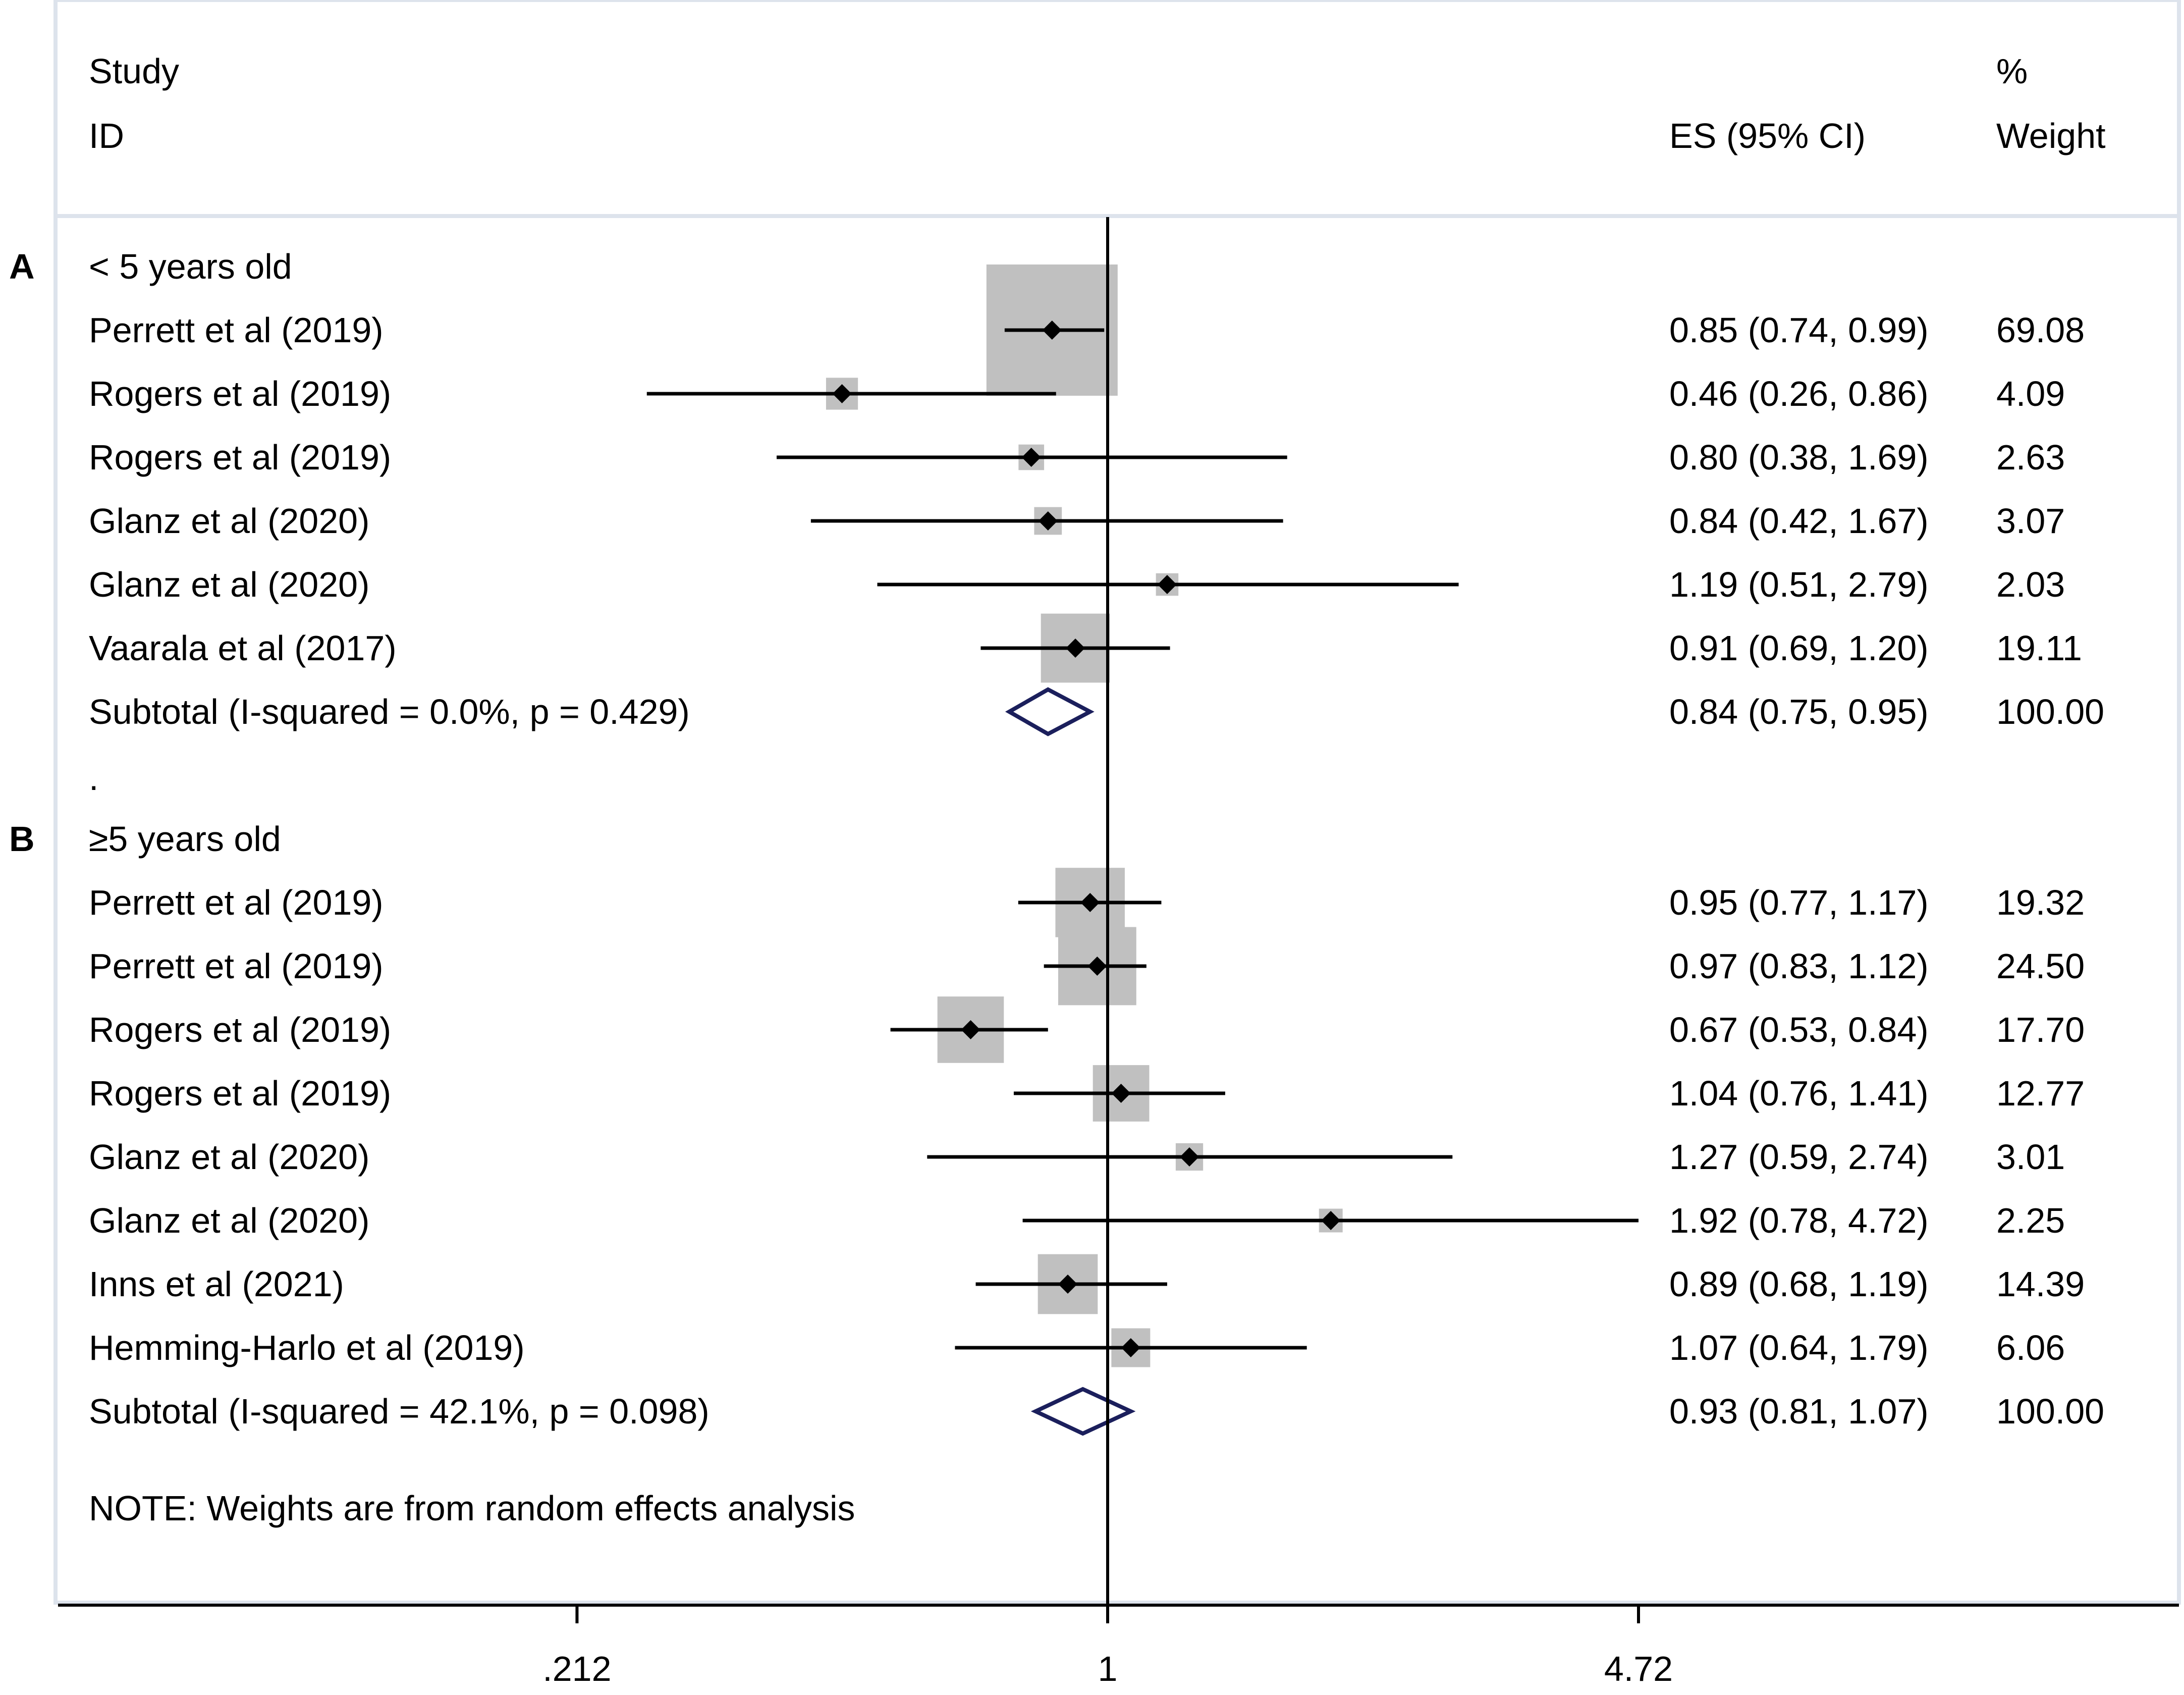 Image resolution: width=2184 pixels, height=1695 pixels. What do you see at coordinates (2030, 1220) in the screenshot?
I see `study-weight: 2.25` at bounding box center [2030, 1220].